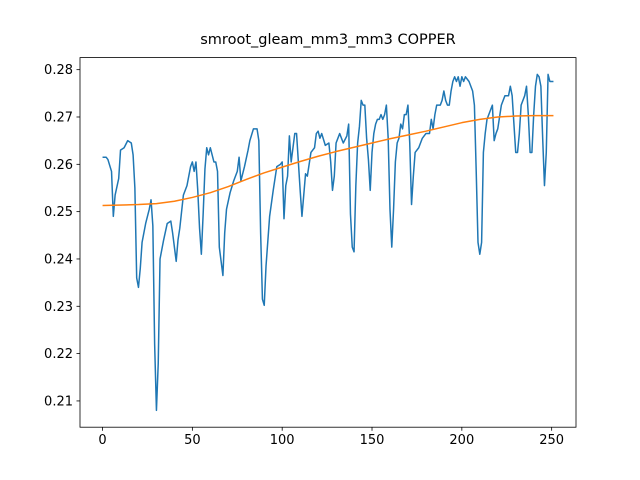  I want to click on x-tick-label: 250, so click(551, 440).